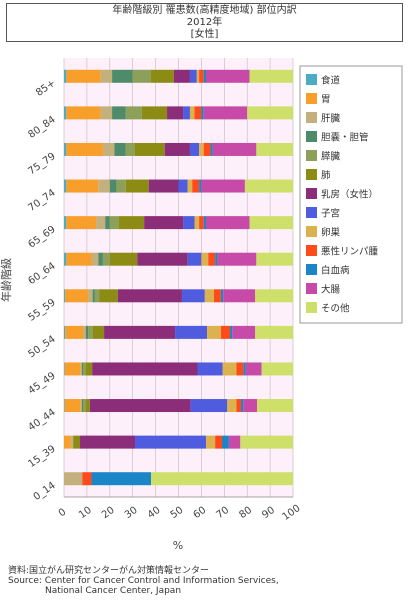 Image resolution: width=411 pixels, height=606 pixels. I want to click on y-tick-label: 15_39, so click(41, 457).